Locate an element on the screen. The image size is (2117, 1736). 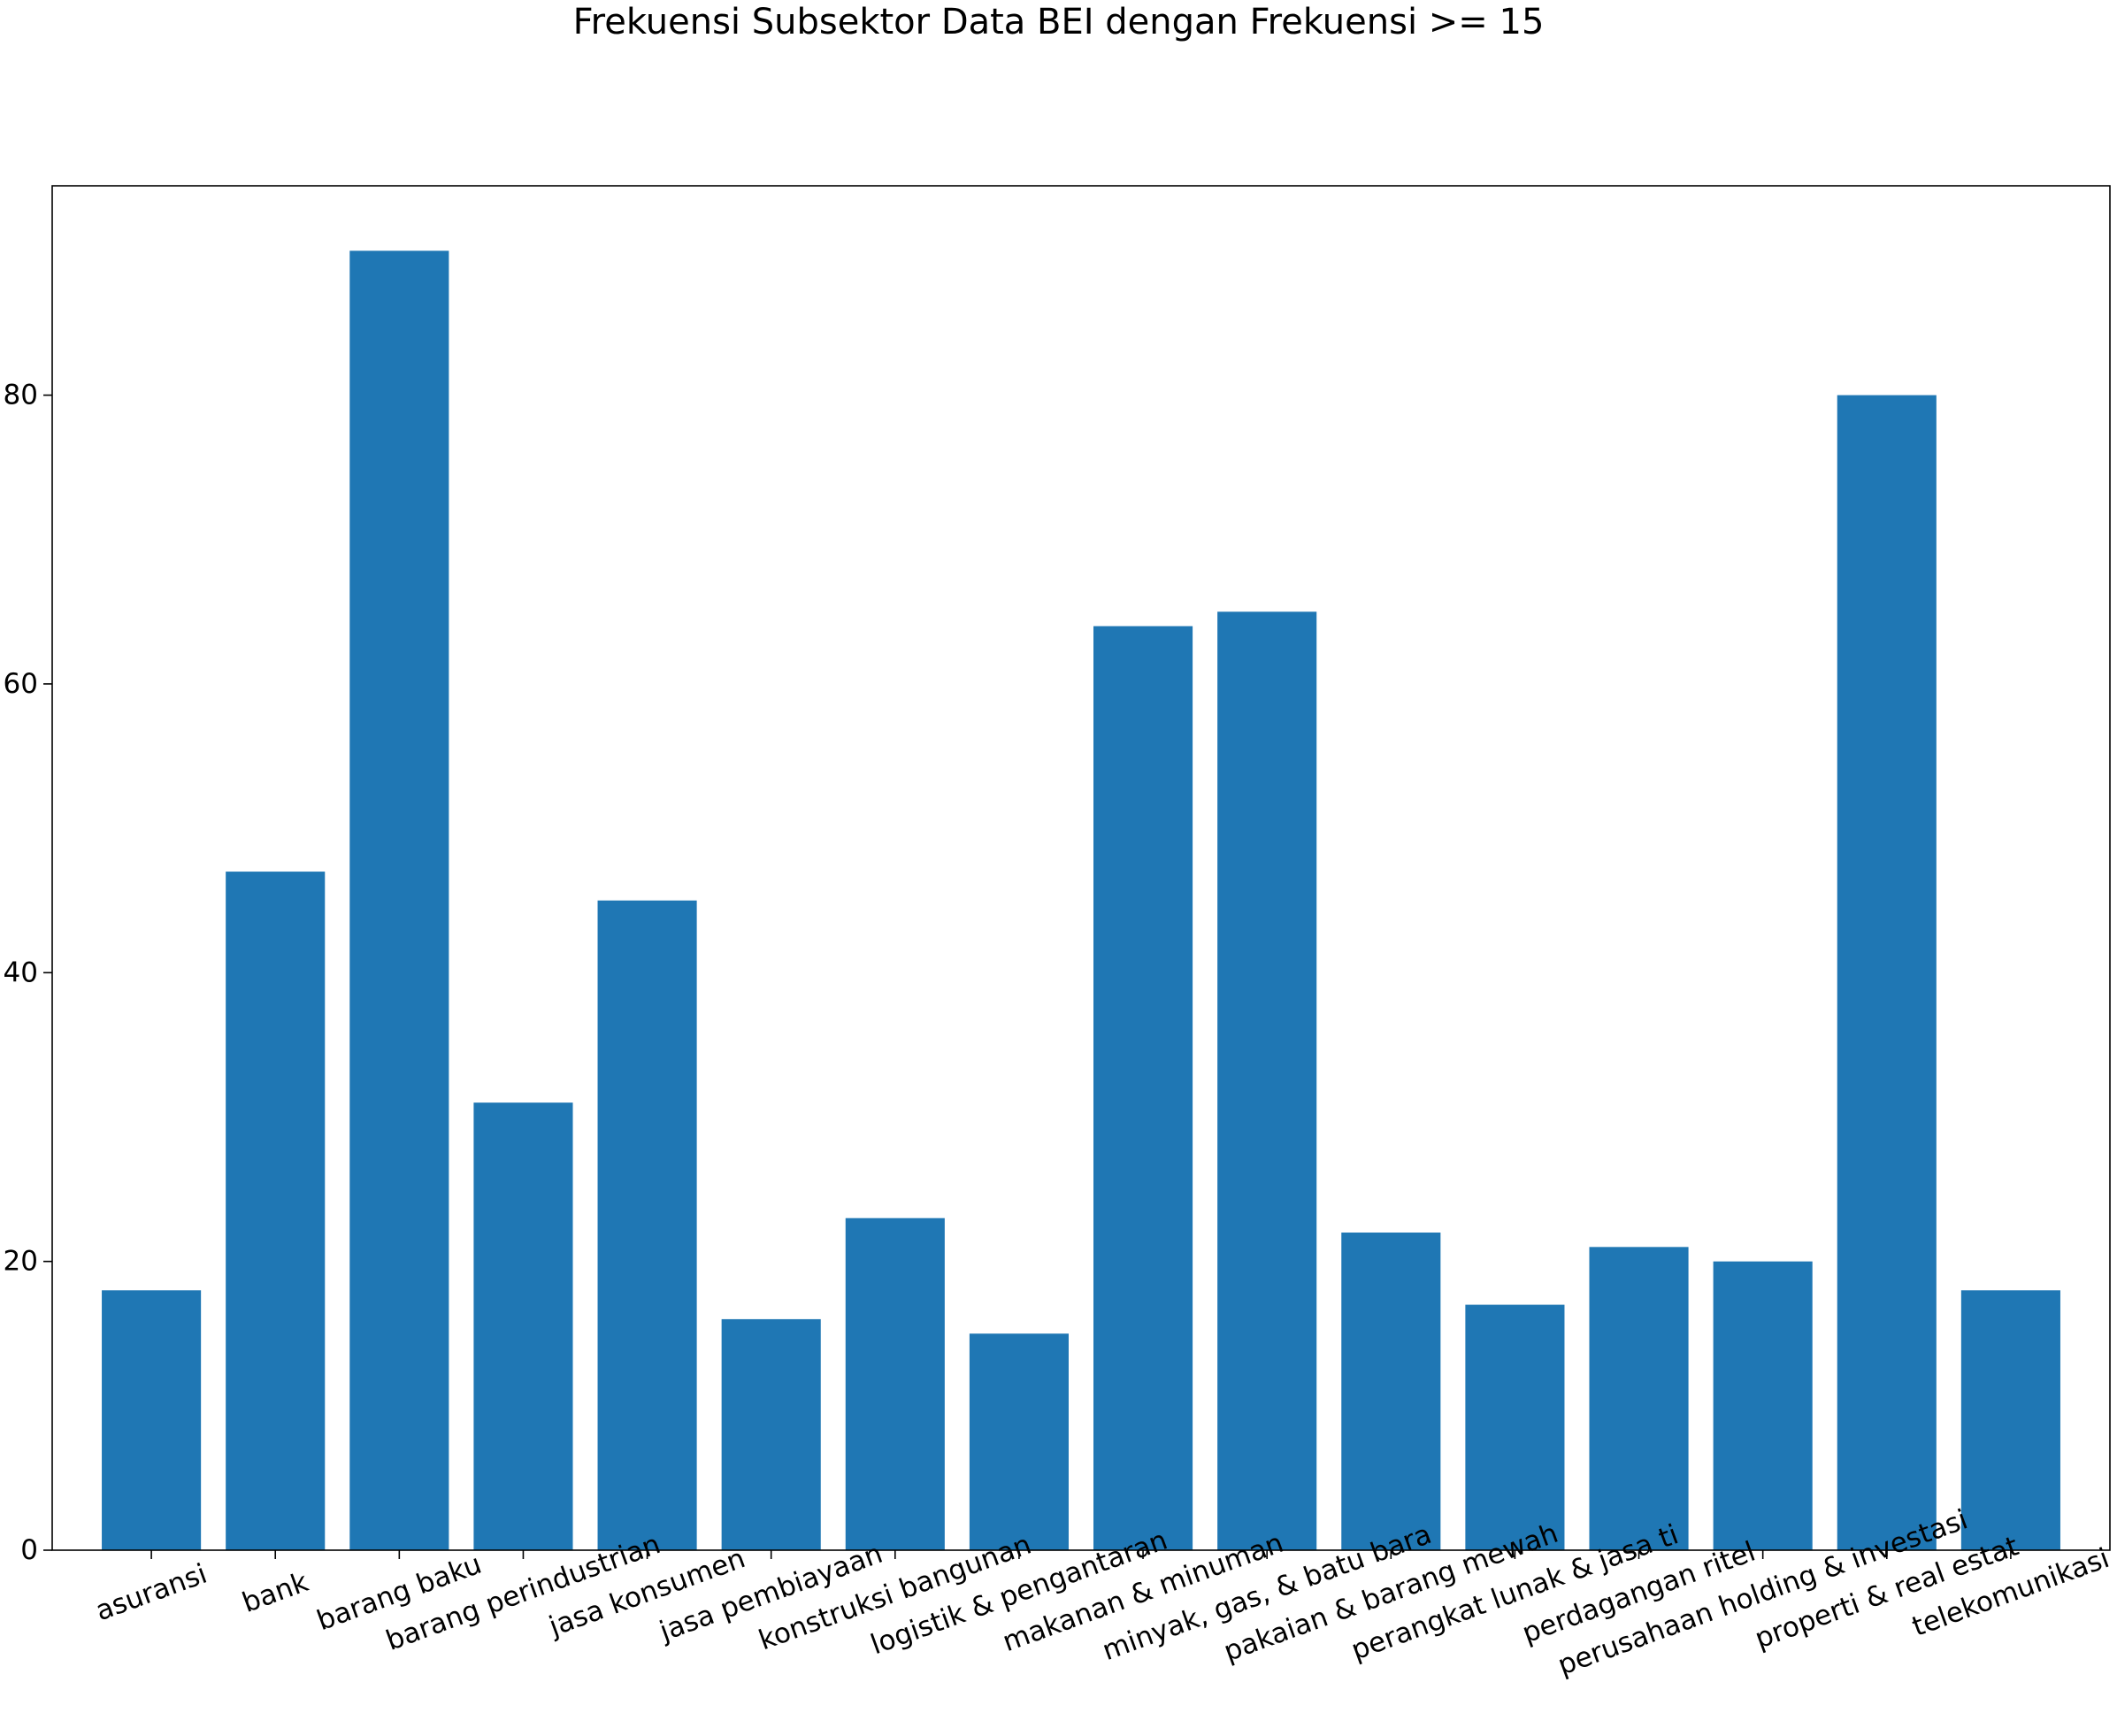
y-tick-label-0: 0 is located at coordinates (29, 1550).